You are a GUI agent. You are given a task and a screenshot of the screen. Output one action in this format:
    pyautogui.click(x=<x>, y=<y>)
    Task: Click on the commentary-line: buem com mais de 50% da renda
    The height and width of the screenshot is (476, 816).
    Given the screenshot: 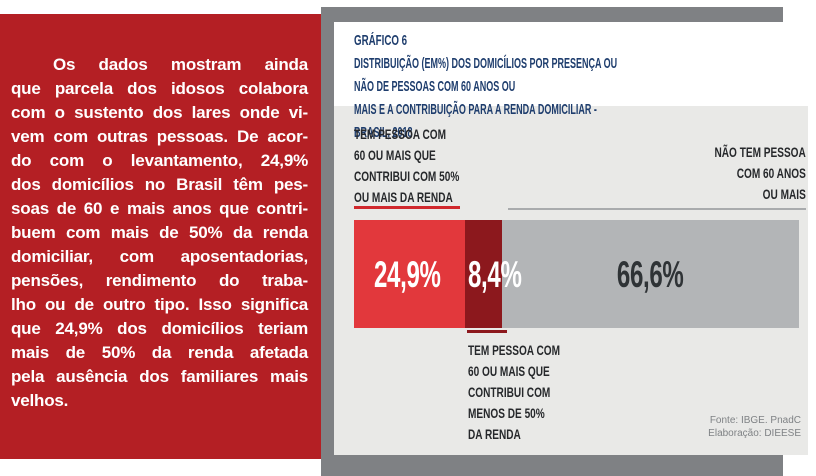 What is the action you would take?
    pyautogui.click(x=159, y=232)
    